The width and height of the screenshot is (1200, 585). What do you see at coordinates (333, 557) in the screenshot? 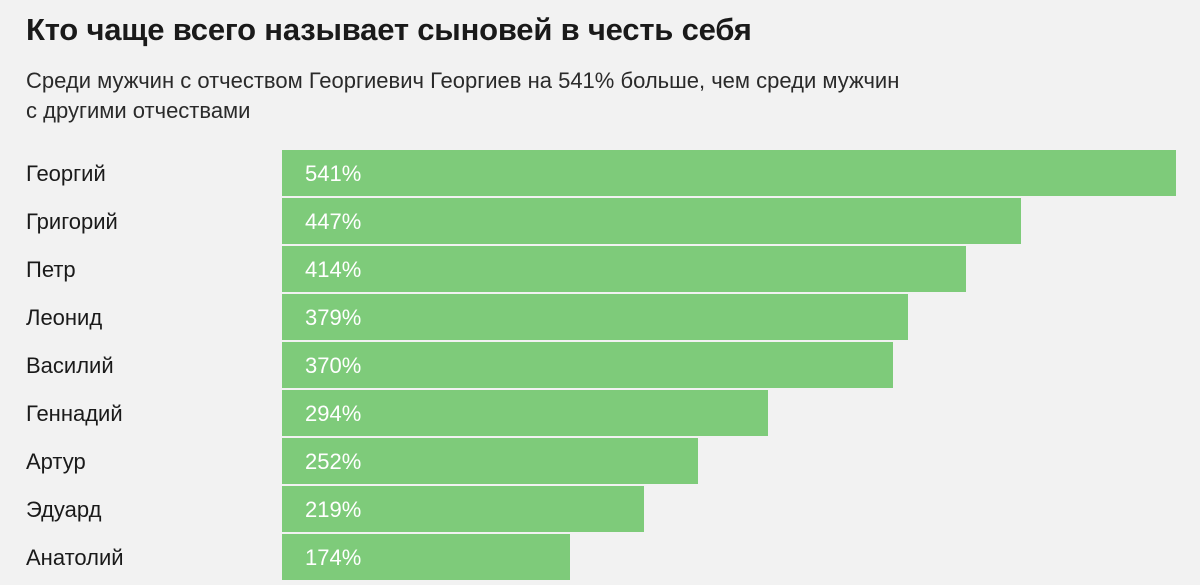
I see `value-label: 174%` at bounding box center [333, 557].